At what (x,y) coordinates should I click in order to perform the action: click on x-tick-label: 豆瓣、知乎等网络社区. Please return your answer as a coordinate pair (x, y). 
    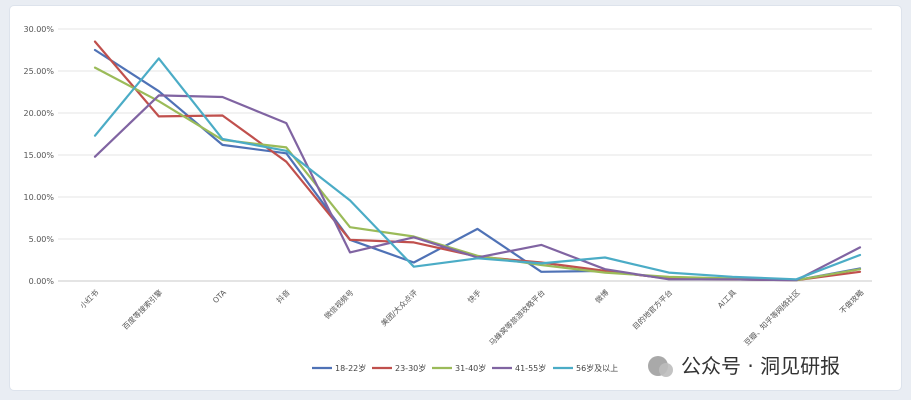
    Looking at the image, I should click on (772, 317).